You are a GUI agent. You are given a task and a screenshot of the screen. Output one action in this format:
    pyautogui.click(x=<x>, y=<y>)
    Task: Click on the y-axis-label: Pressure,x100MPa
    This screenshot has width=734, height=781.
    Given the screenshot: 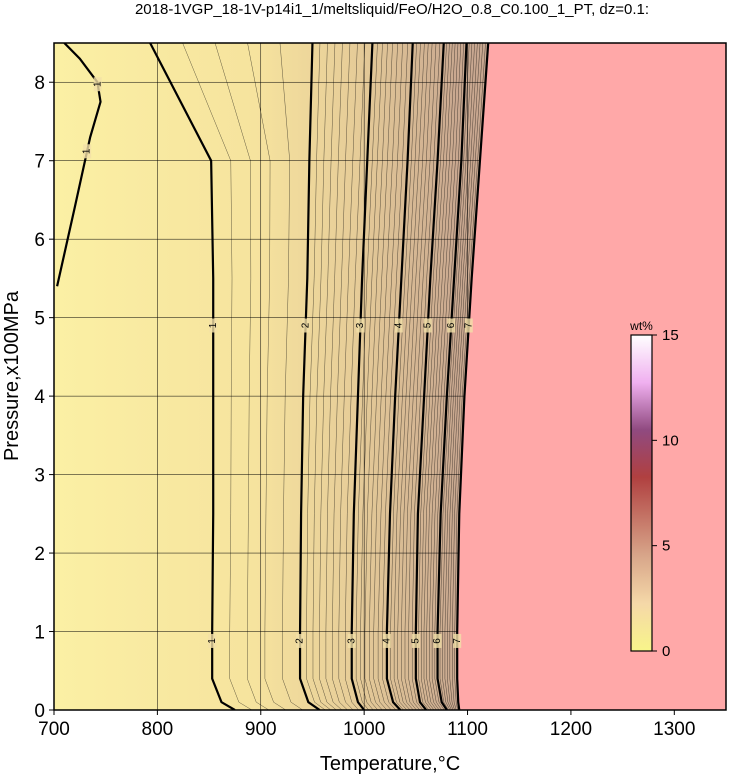 What is the action you would take?
    pyautogui.click(x=12, y=375)
    